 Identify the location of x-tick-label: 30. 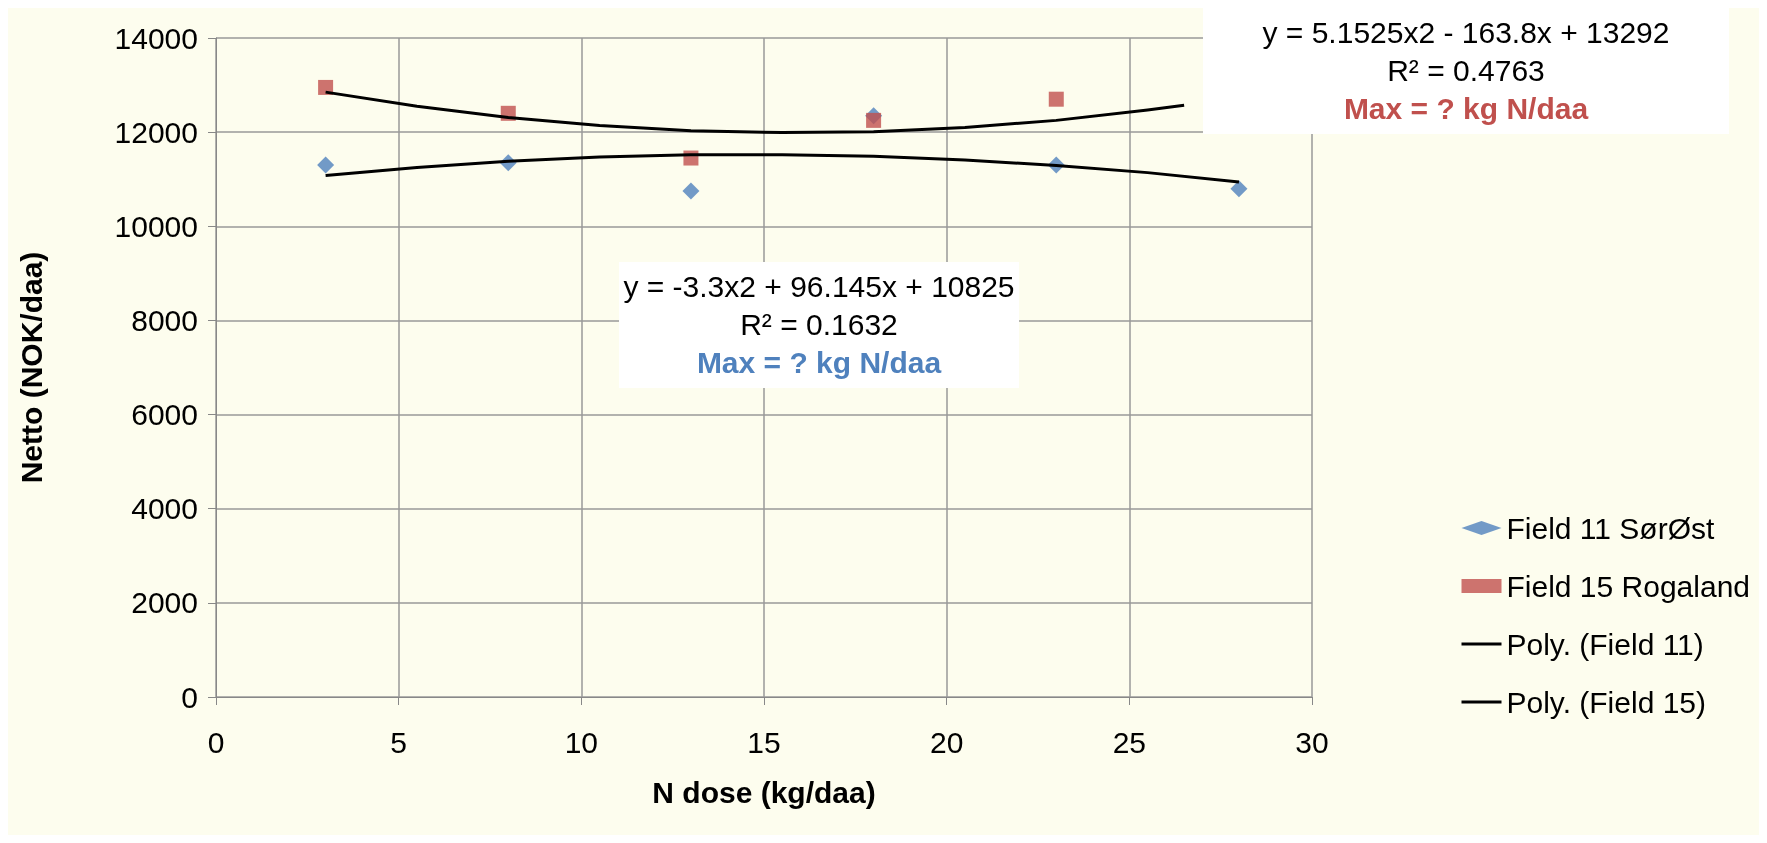
(1312, 742).